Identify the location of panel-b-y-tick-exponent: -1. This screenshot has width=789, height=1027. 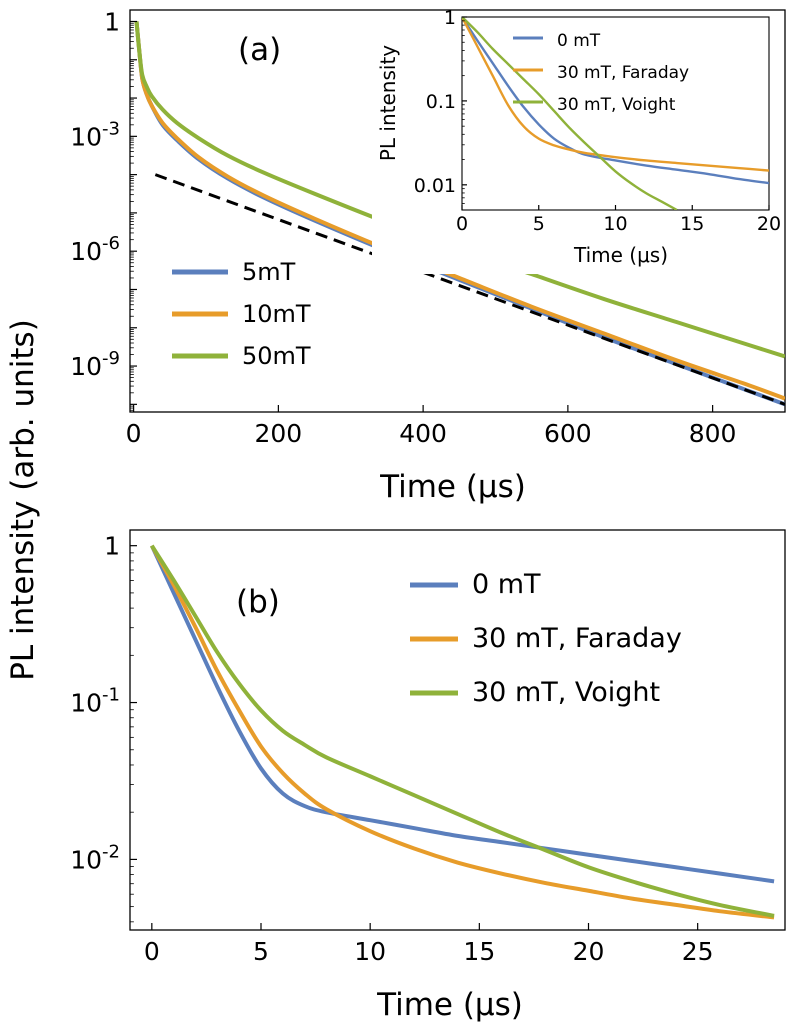
(111, 695).